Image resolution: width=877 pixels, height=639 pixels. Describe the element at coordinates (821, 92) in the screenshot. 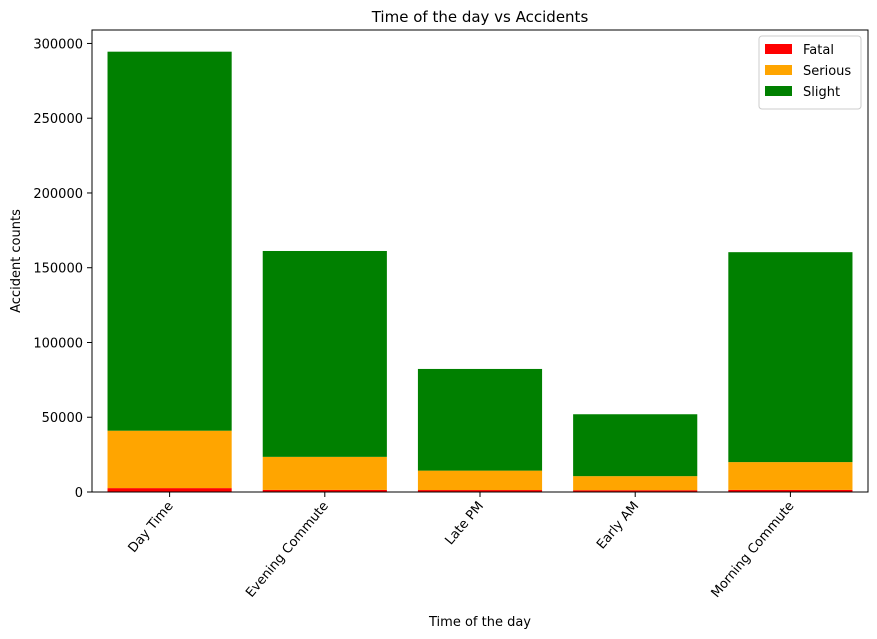

I see `legend-label-slight: Slight` at that location.